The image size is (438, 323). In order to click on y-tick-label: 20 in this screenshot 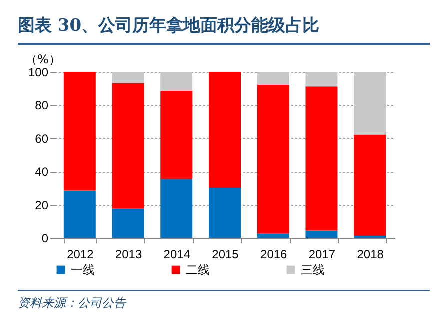, I will do `click(42, 205)`.